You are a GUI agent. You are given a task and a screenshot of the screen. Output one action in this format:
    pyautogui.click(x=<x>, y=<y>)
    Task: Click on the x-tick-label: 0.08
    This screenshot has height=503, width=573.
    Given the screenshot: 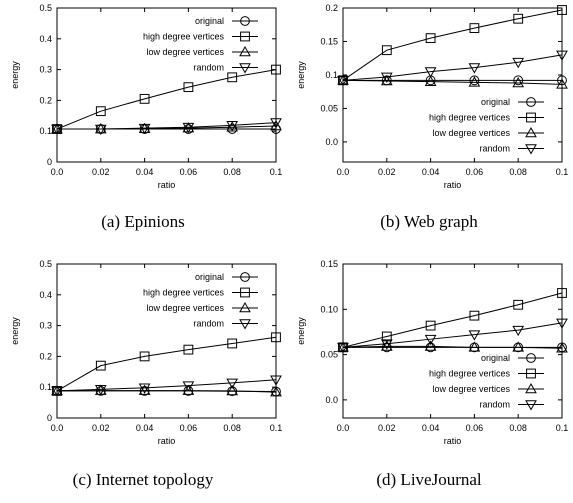 What is the action you would take?
    pyautogui.click(x=232, y=428)
    